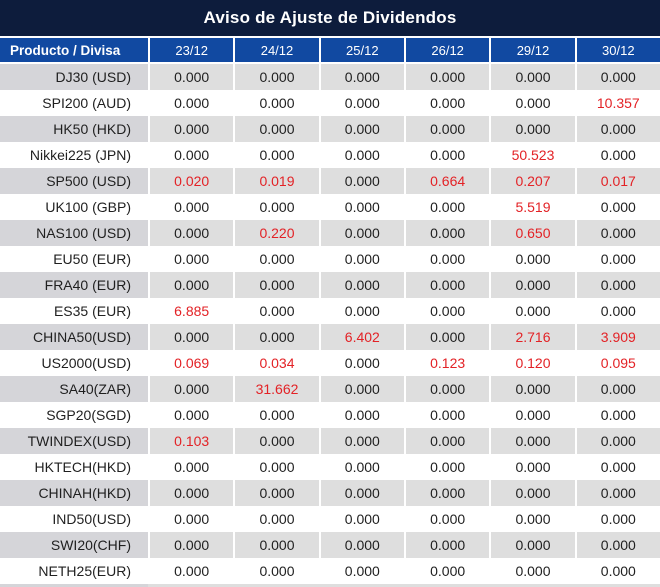 The image size is (660, 587). What do you see at coordinates (404, 50) in the screenshot?
I see `date-headers: 23/12 24/12 25/12 26/12 29/12 30/12` at bounding box center [404, 50].